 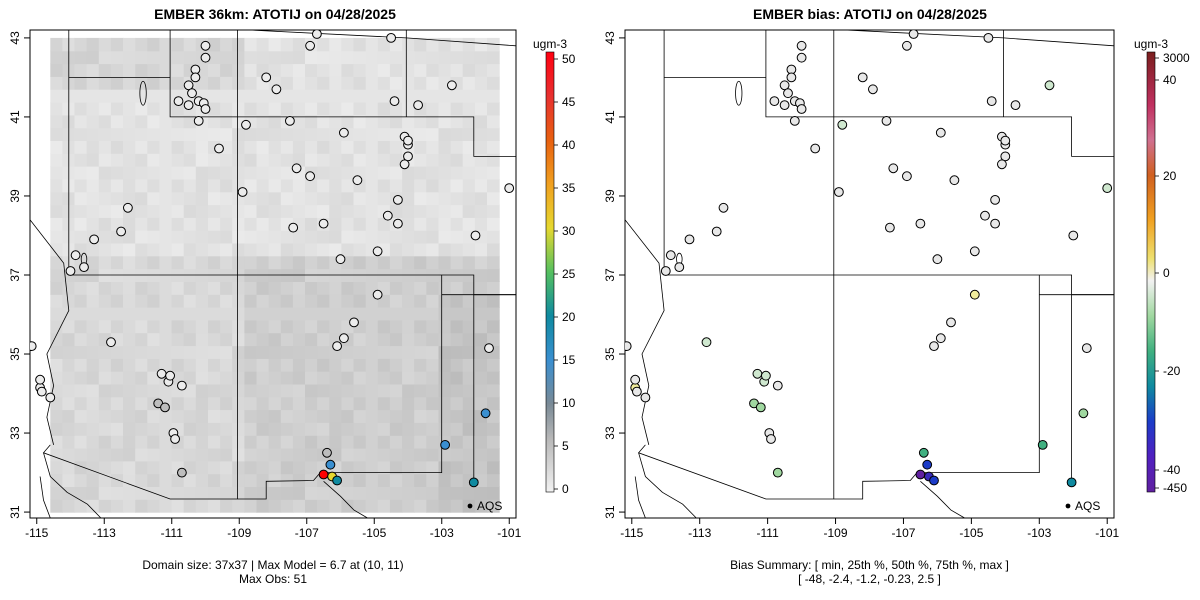 I want to click on legend-tick-label: -40, so click(x=1172, y=470).